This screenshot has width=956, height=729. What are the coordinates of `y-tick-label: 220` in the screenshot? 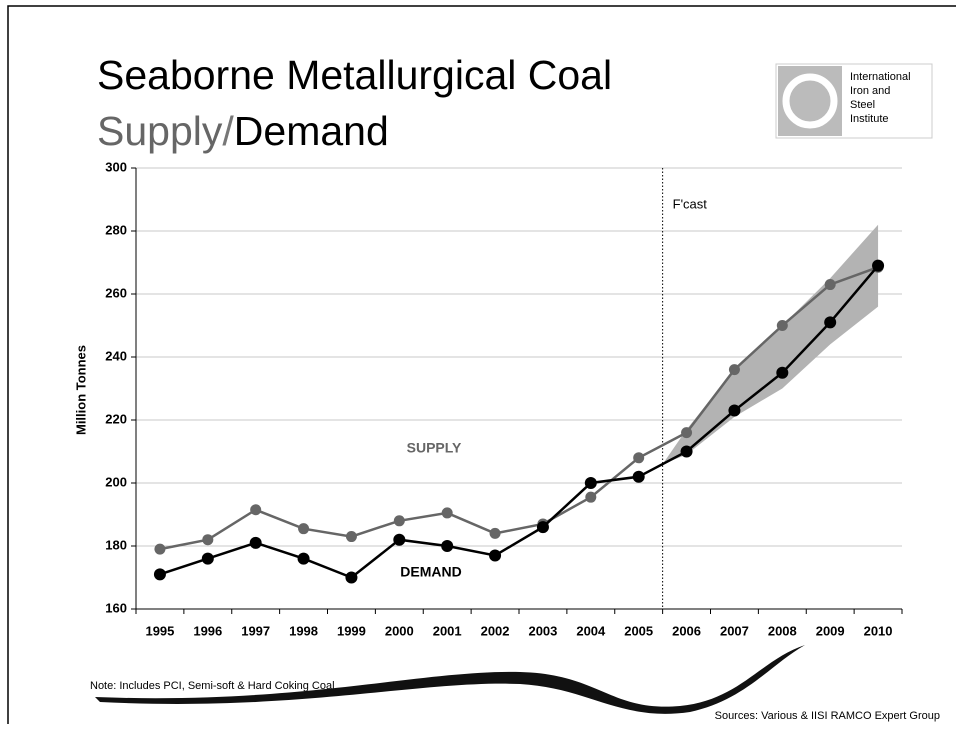 It's located at (116, 418).